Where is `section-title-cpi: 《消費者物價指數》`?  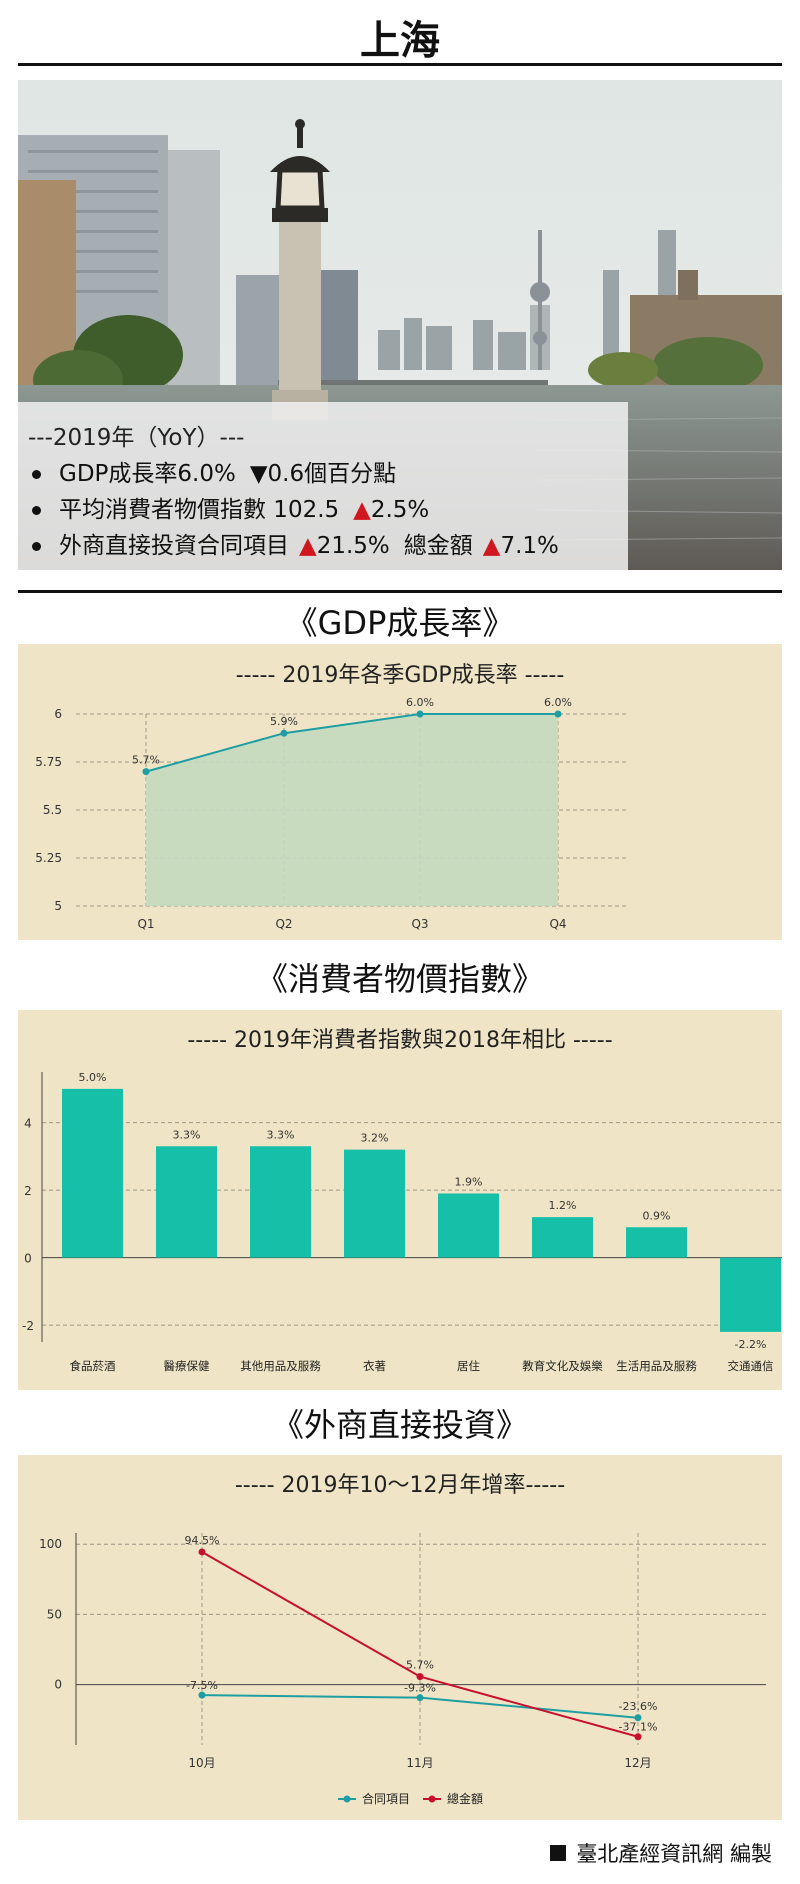 section-title-cpi: 《消費者物價指數》 is located at coordinates (399, 979).